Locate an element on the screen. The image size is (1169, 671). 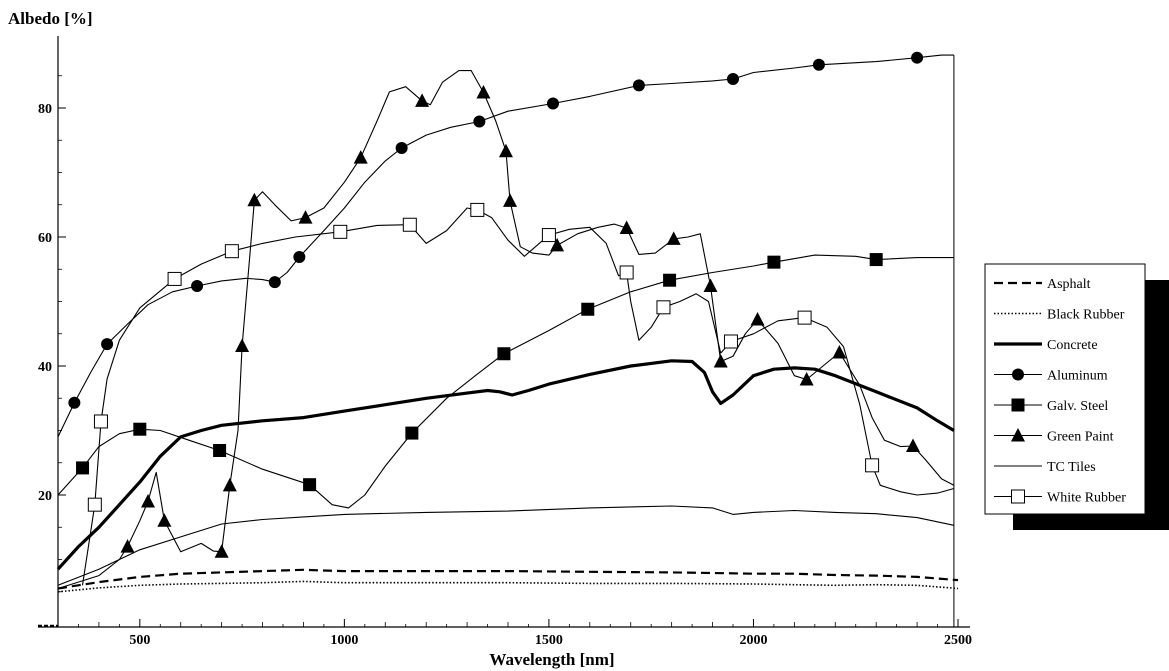
legend-item-green-paint: Green Paint is located at coordinates (1054, 436).